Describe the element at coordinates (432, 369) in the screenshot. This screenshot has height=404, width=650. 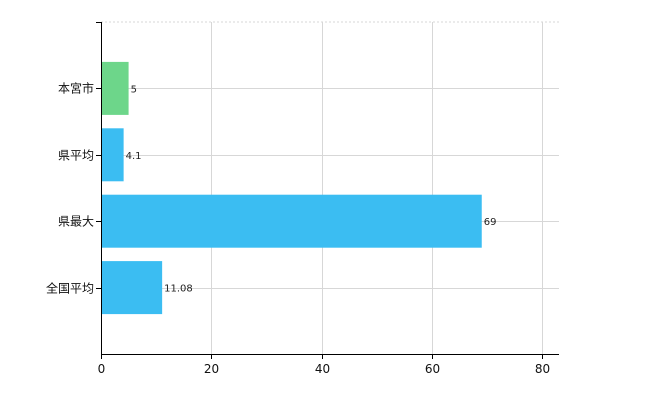
I see `x-tick-label: 60` at that location.